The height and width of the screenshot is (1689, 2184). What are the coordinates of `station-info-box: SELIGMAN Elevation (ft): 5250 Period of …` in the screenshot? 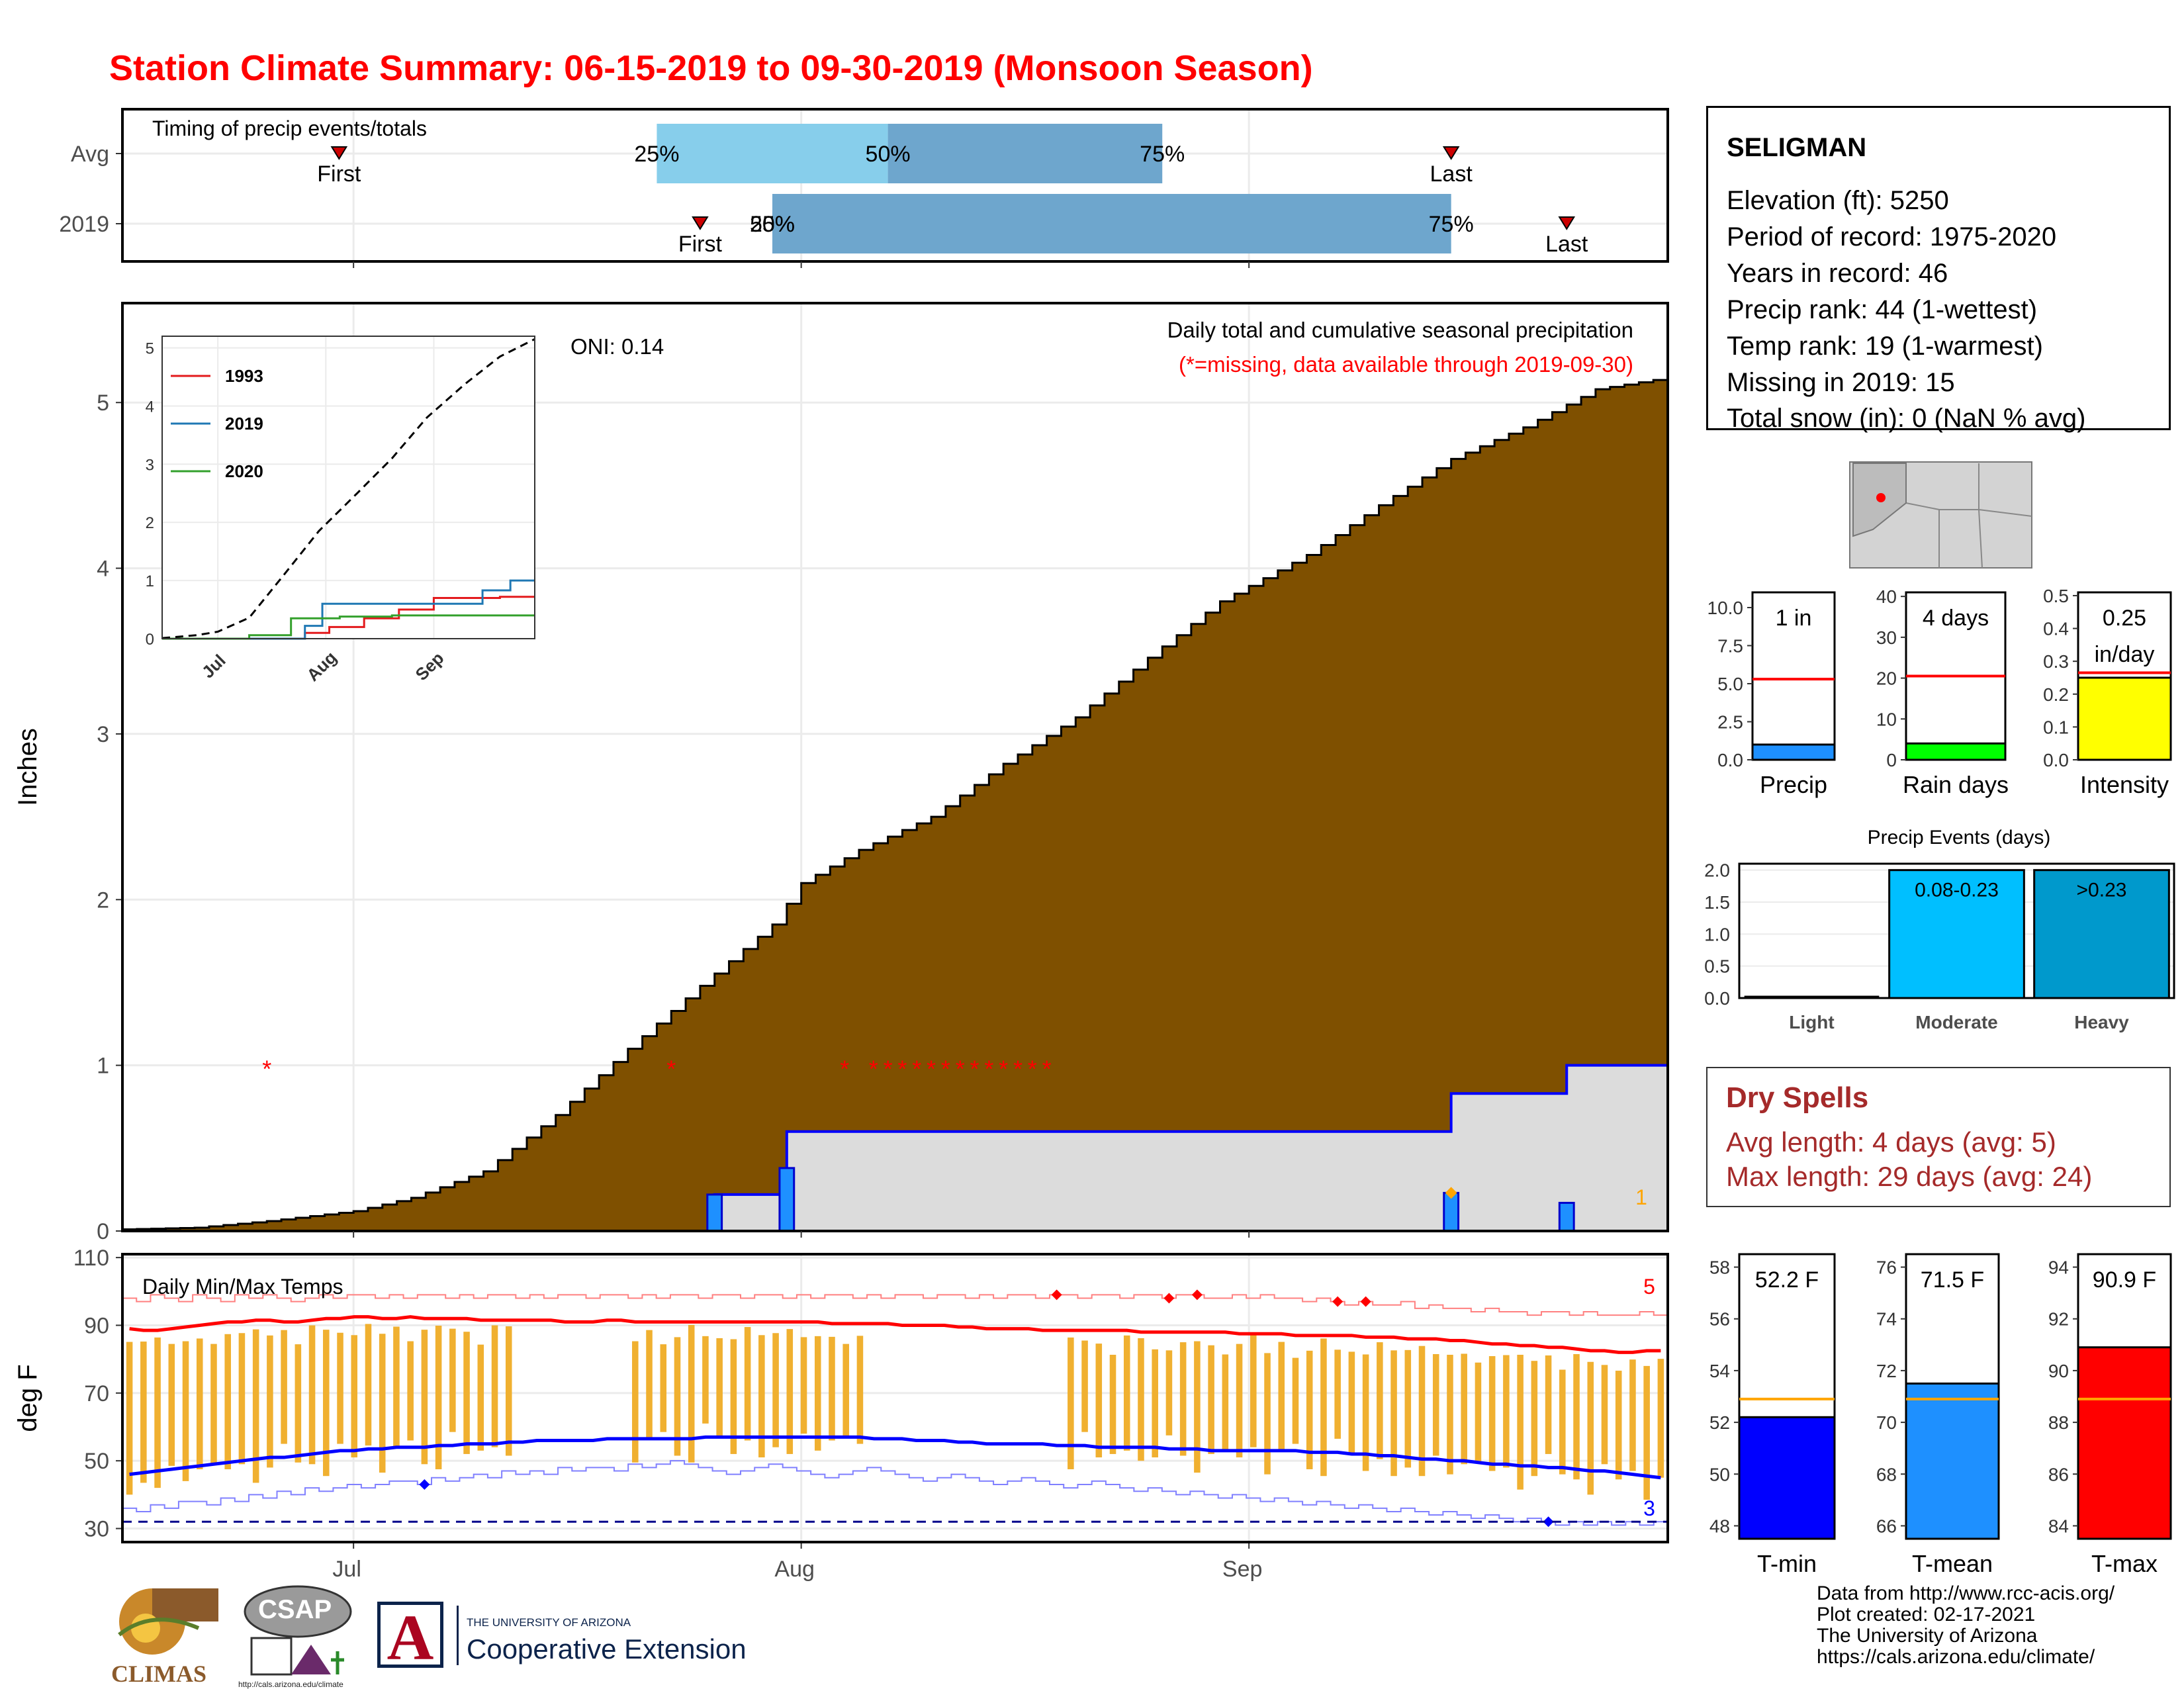 It's located at (1939, 269).